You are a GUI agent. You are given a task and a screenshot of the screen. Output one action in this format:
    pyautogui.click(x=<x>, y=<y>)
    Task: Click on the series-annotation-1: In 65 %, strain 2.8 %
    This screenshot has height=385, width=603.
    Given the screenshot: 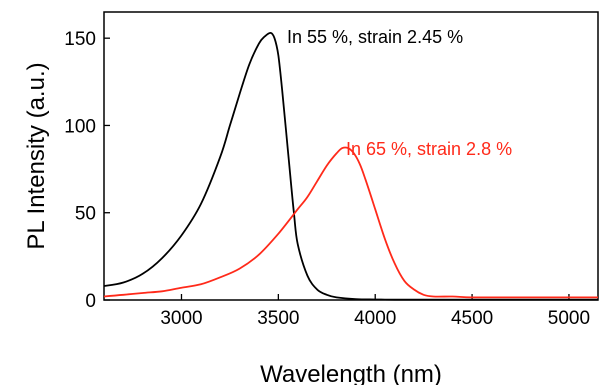 What is the action you would take?
    pyautogui.click(x=429, y=149)
    